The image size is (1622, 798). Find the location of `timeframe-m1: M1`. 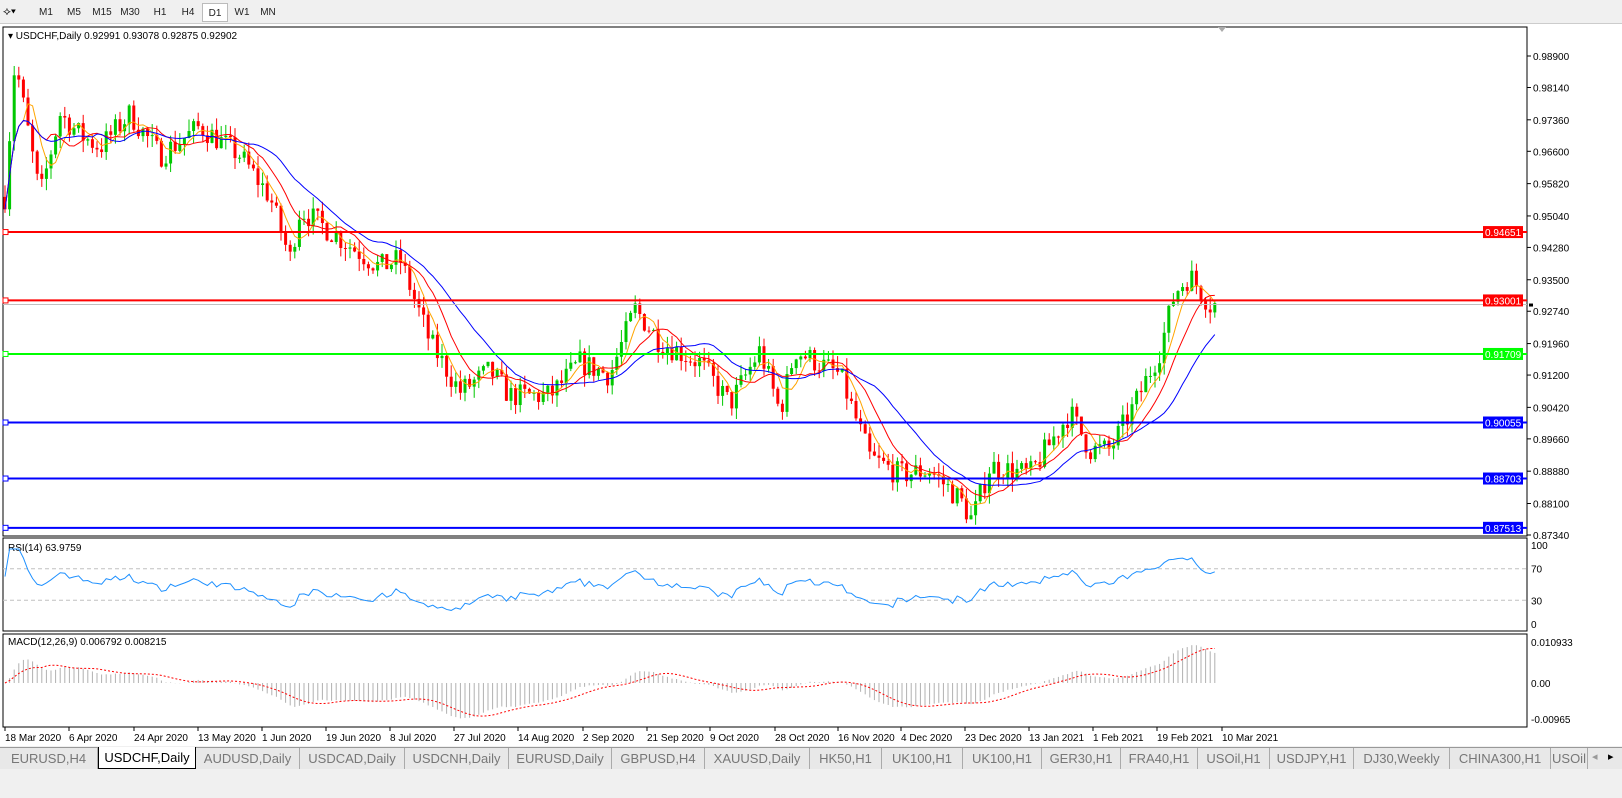

timeframe-m1: M1 is located at coordinates (46, 12).